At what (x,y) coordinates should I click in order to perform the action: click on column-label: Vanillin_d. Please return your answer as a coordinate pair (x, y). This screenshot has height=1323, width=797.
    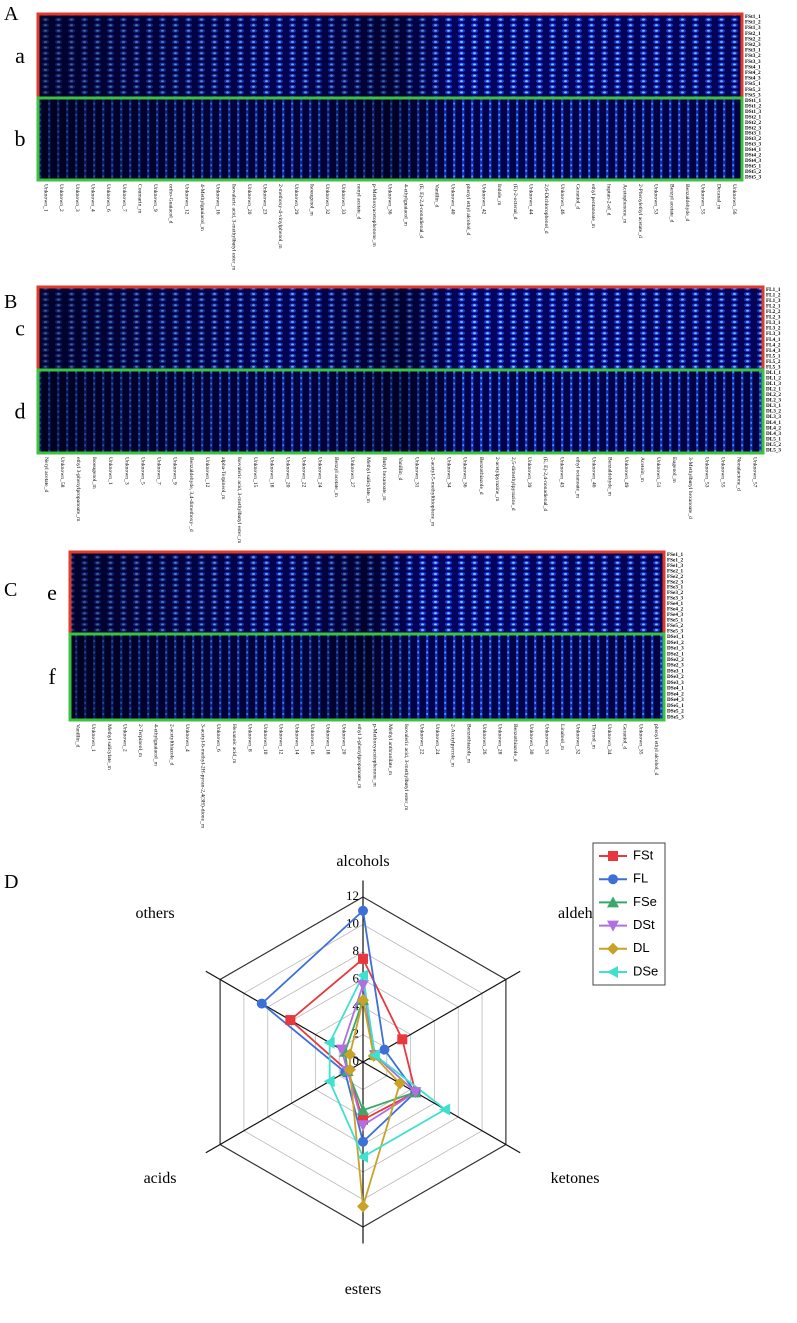
    Looking at the image, I should click on (437, 196).